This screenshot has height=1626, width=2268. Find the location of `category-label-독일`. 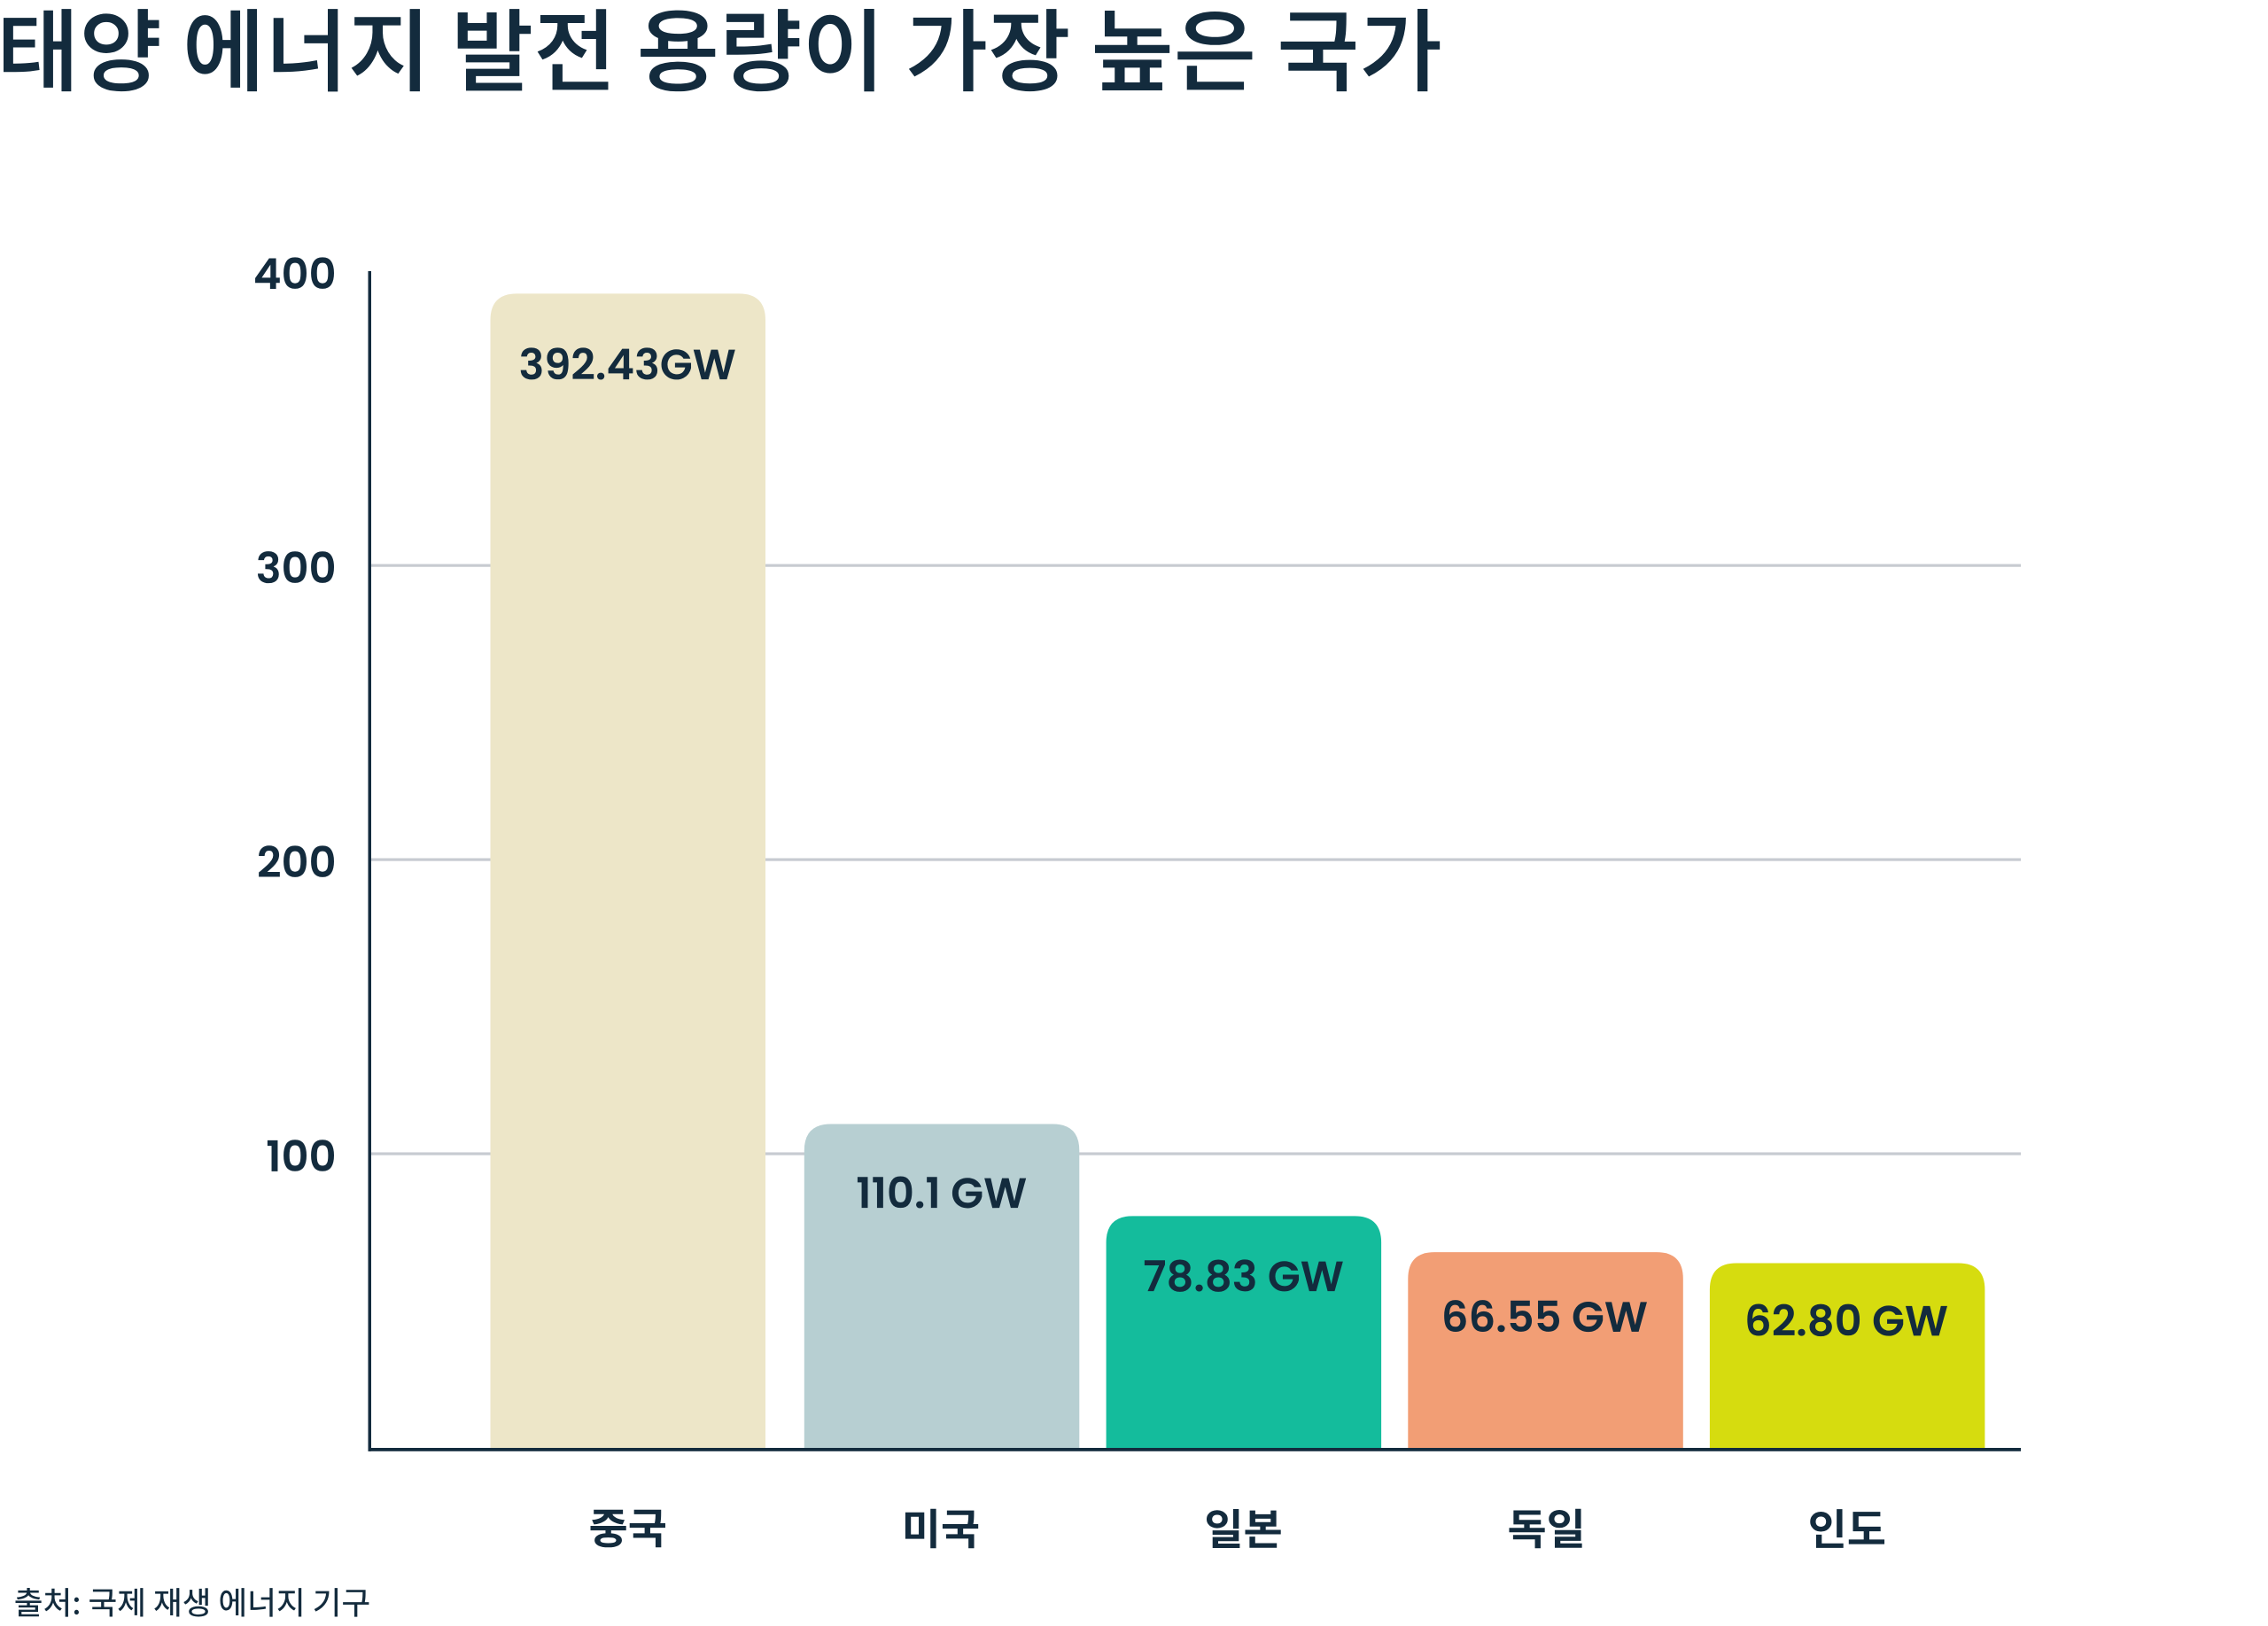

category-label-독일 is located at coordinates (1545, 1528).